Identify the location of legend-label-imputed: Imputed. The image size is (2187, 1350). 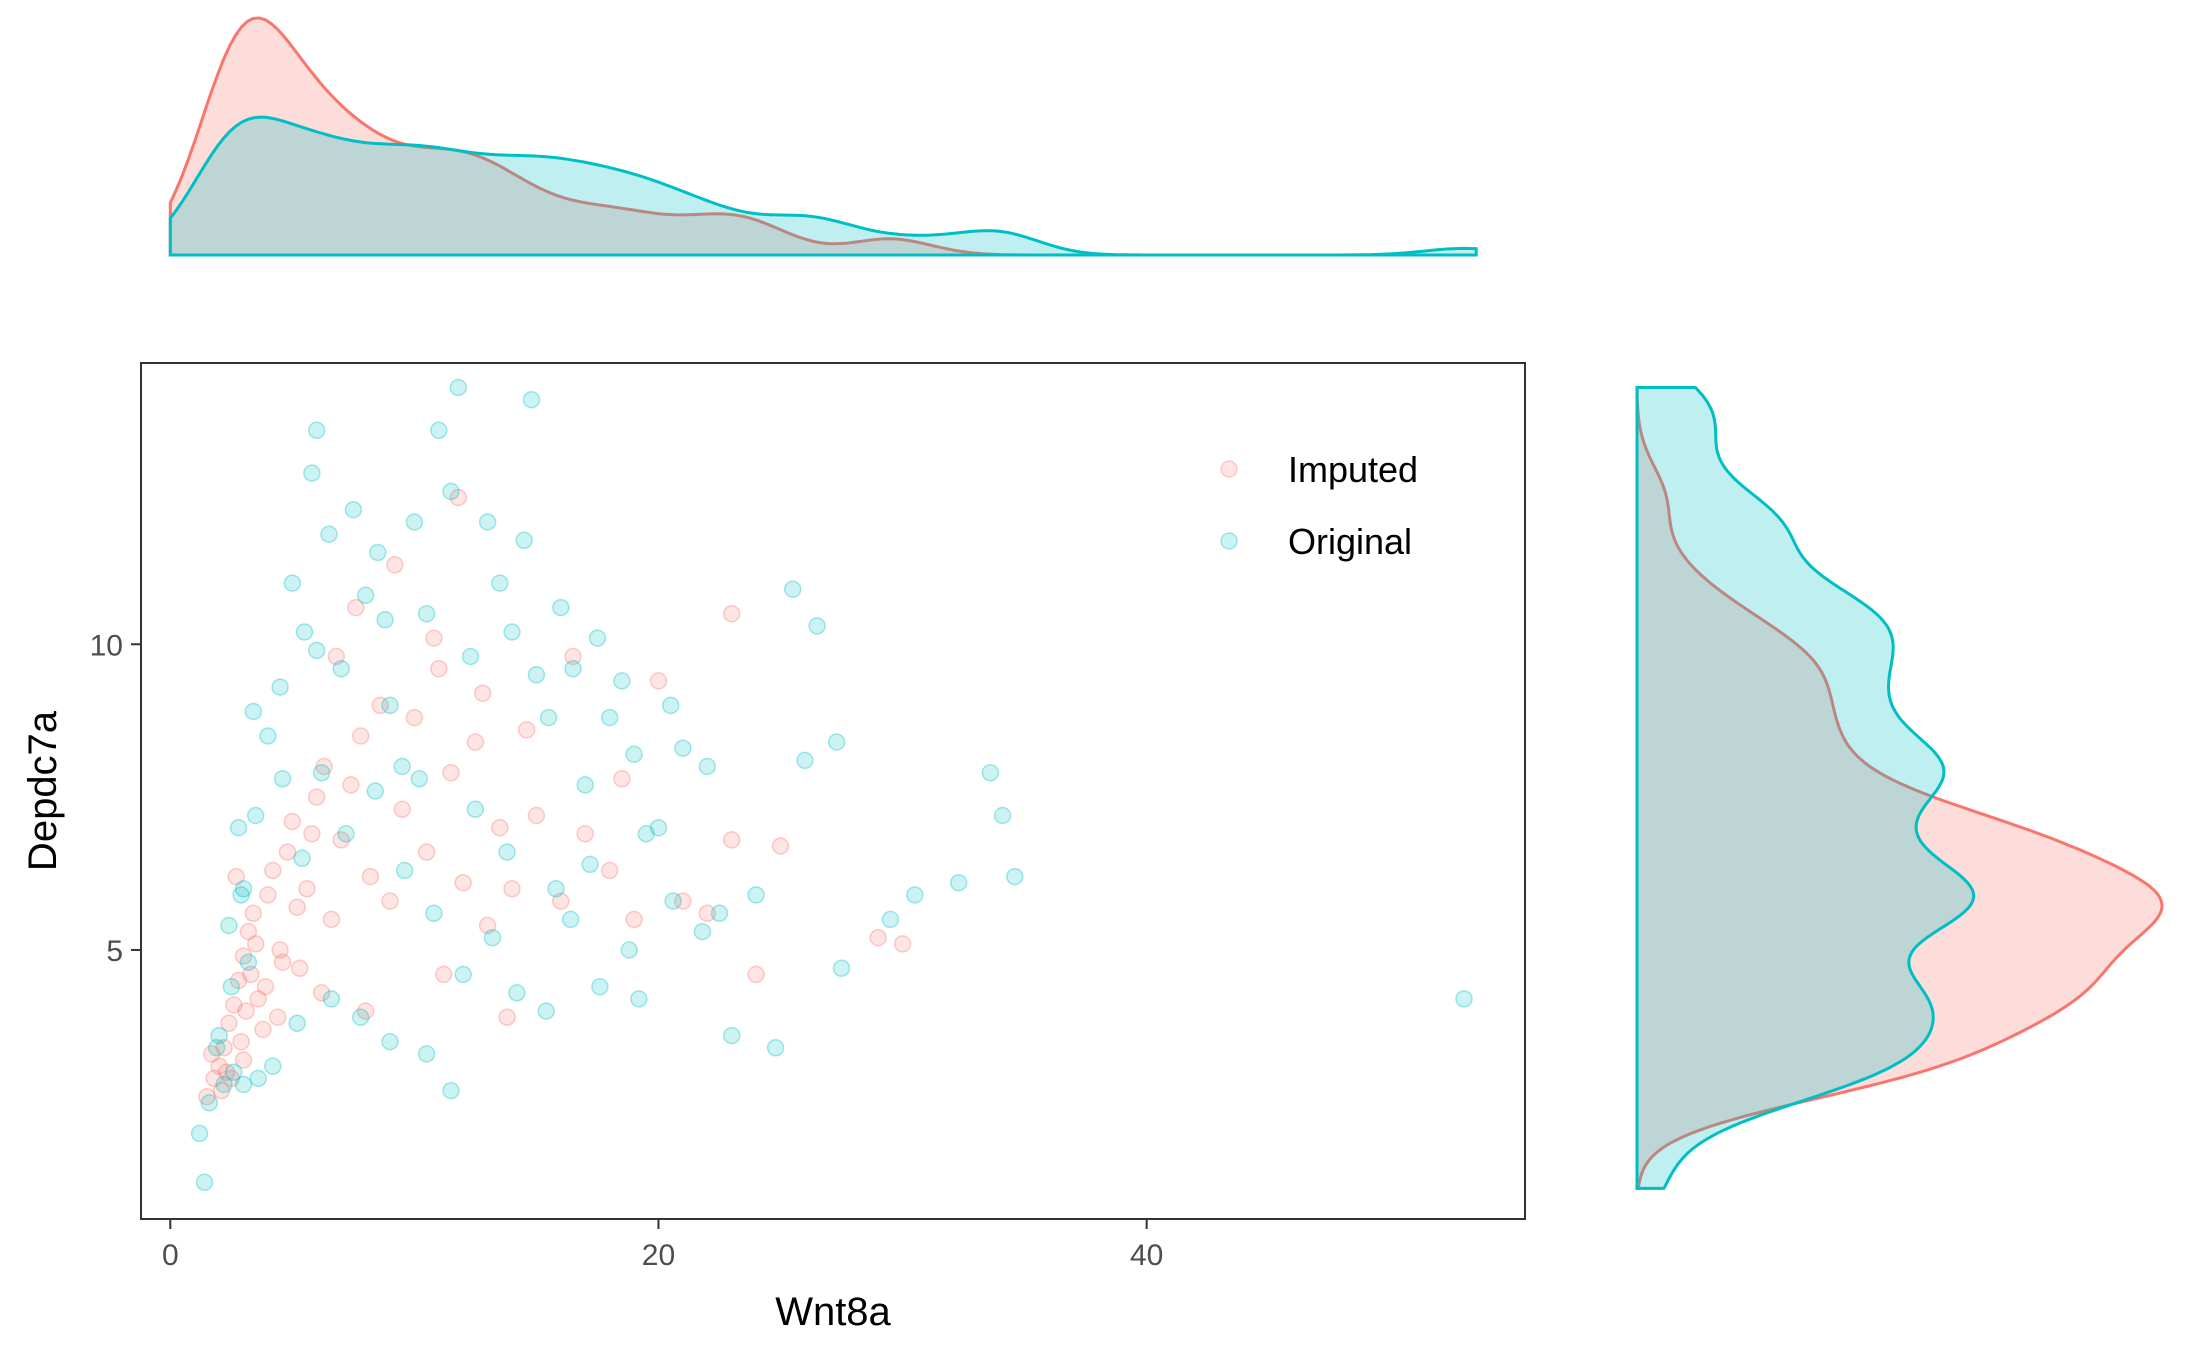
(1353, 469).